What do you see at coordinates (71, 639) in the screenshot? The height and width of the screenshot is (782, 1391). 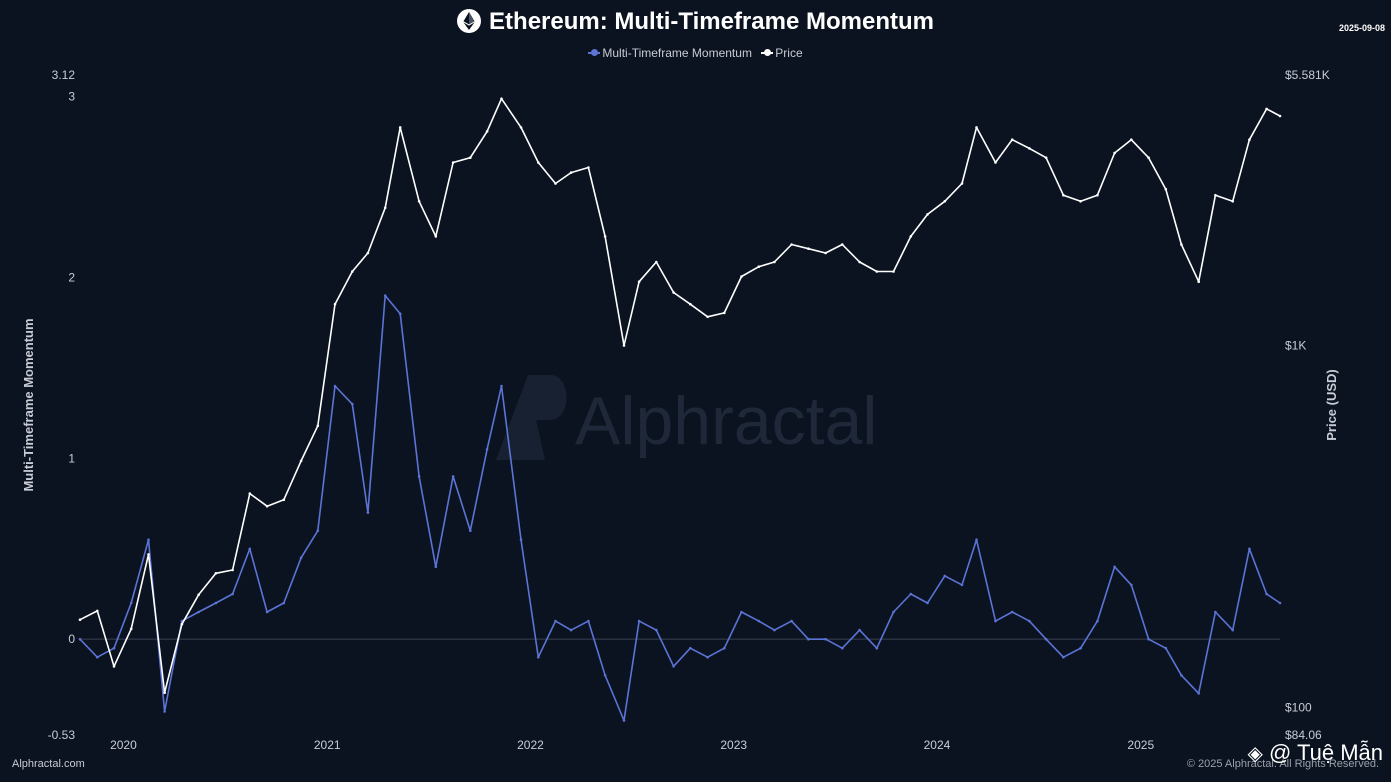 I see `left-tick-label: 0` at bounding box center [71, 639].